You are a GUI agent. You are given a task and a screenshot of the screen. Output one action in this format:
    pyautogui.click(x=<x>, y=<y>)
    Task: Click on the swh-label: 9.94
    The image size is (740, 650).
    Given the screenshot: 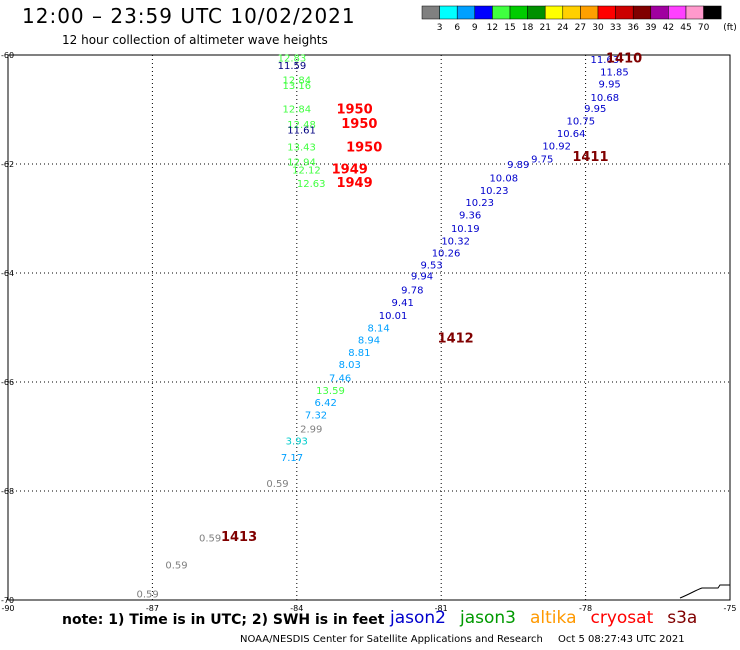 What is the action you would take?
    pyautogui.click(x=422, y=277)
    